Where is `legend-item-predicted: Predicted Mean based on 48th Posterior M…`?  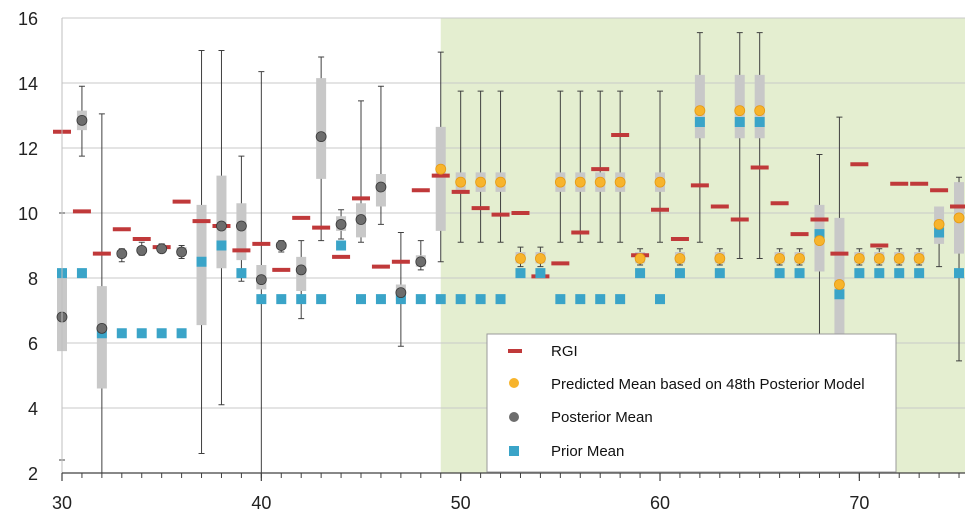 legend-item-predicted: Predicted Mean based on 48th Posterior M… is located at coordinates (687, 384).